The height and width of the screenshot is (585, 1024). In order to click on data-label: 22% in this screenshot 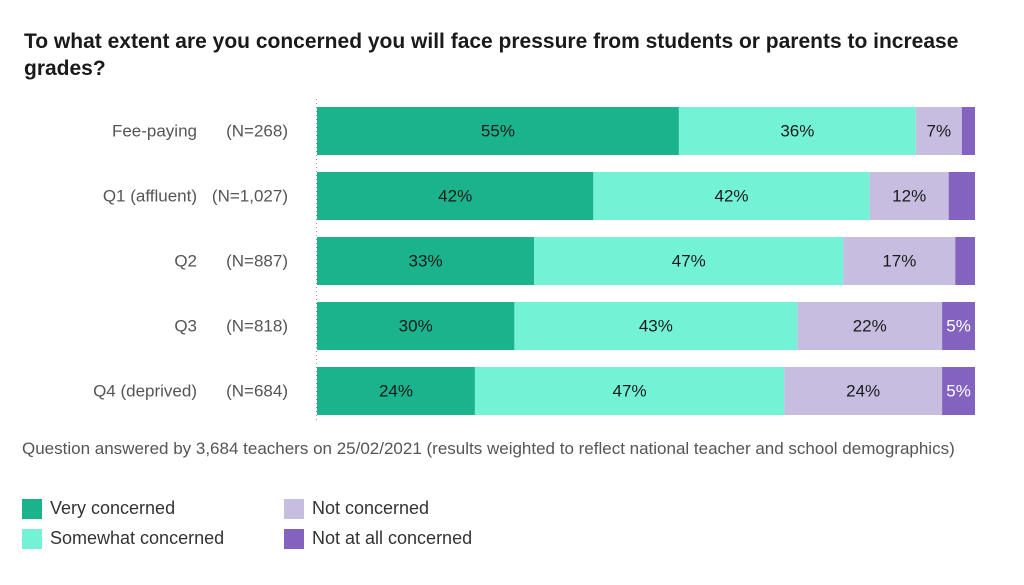, I will do `click(870, 326)`.